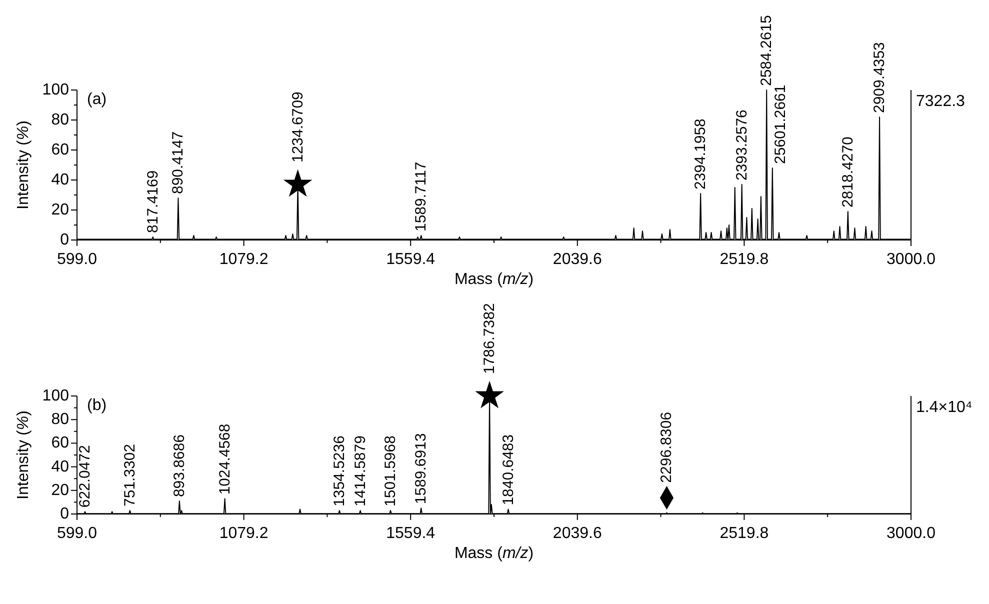 This screenshot has height=604, width=989. I want to click on annotation: 2393.2576, so click(741, 145).